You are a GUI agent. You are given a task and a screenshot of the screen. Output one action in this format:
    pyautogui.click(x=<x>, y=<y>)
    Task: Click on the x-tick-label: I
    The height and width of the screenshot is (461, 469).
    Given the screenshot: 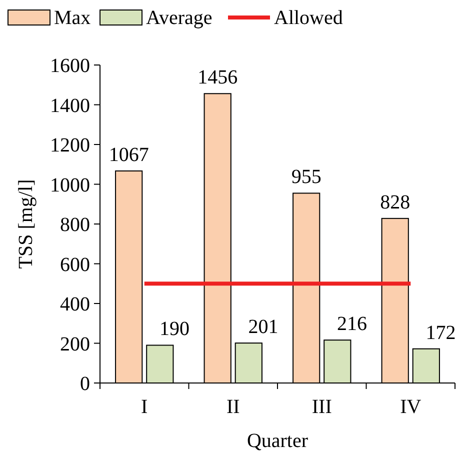 What is the action you would take?
    pyautogui.click(x=144, y=407)
    